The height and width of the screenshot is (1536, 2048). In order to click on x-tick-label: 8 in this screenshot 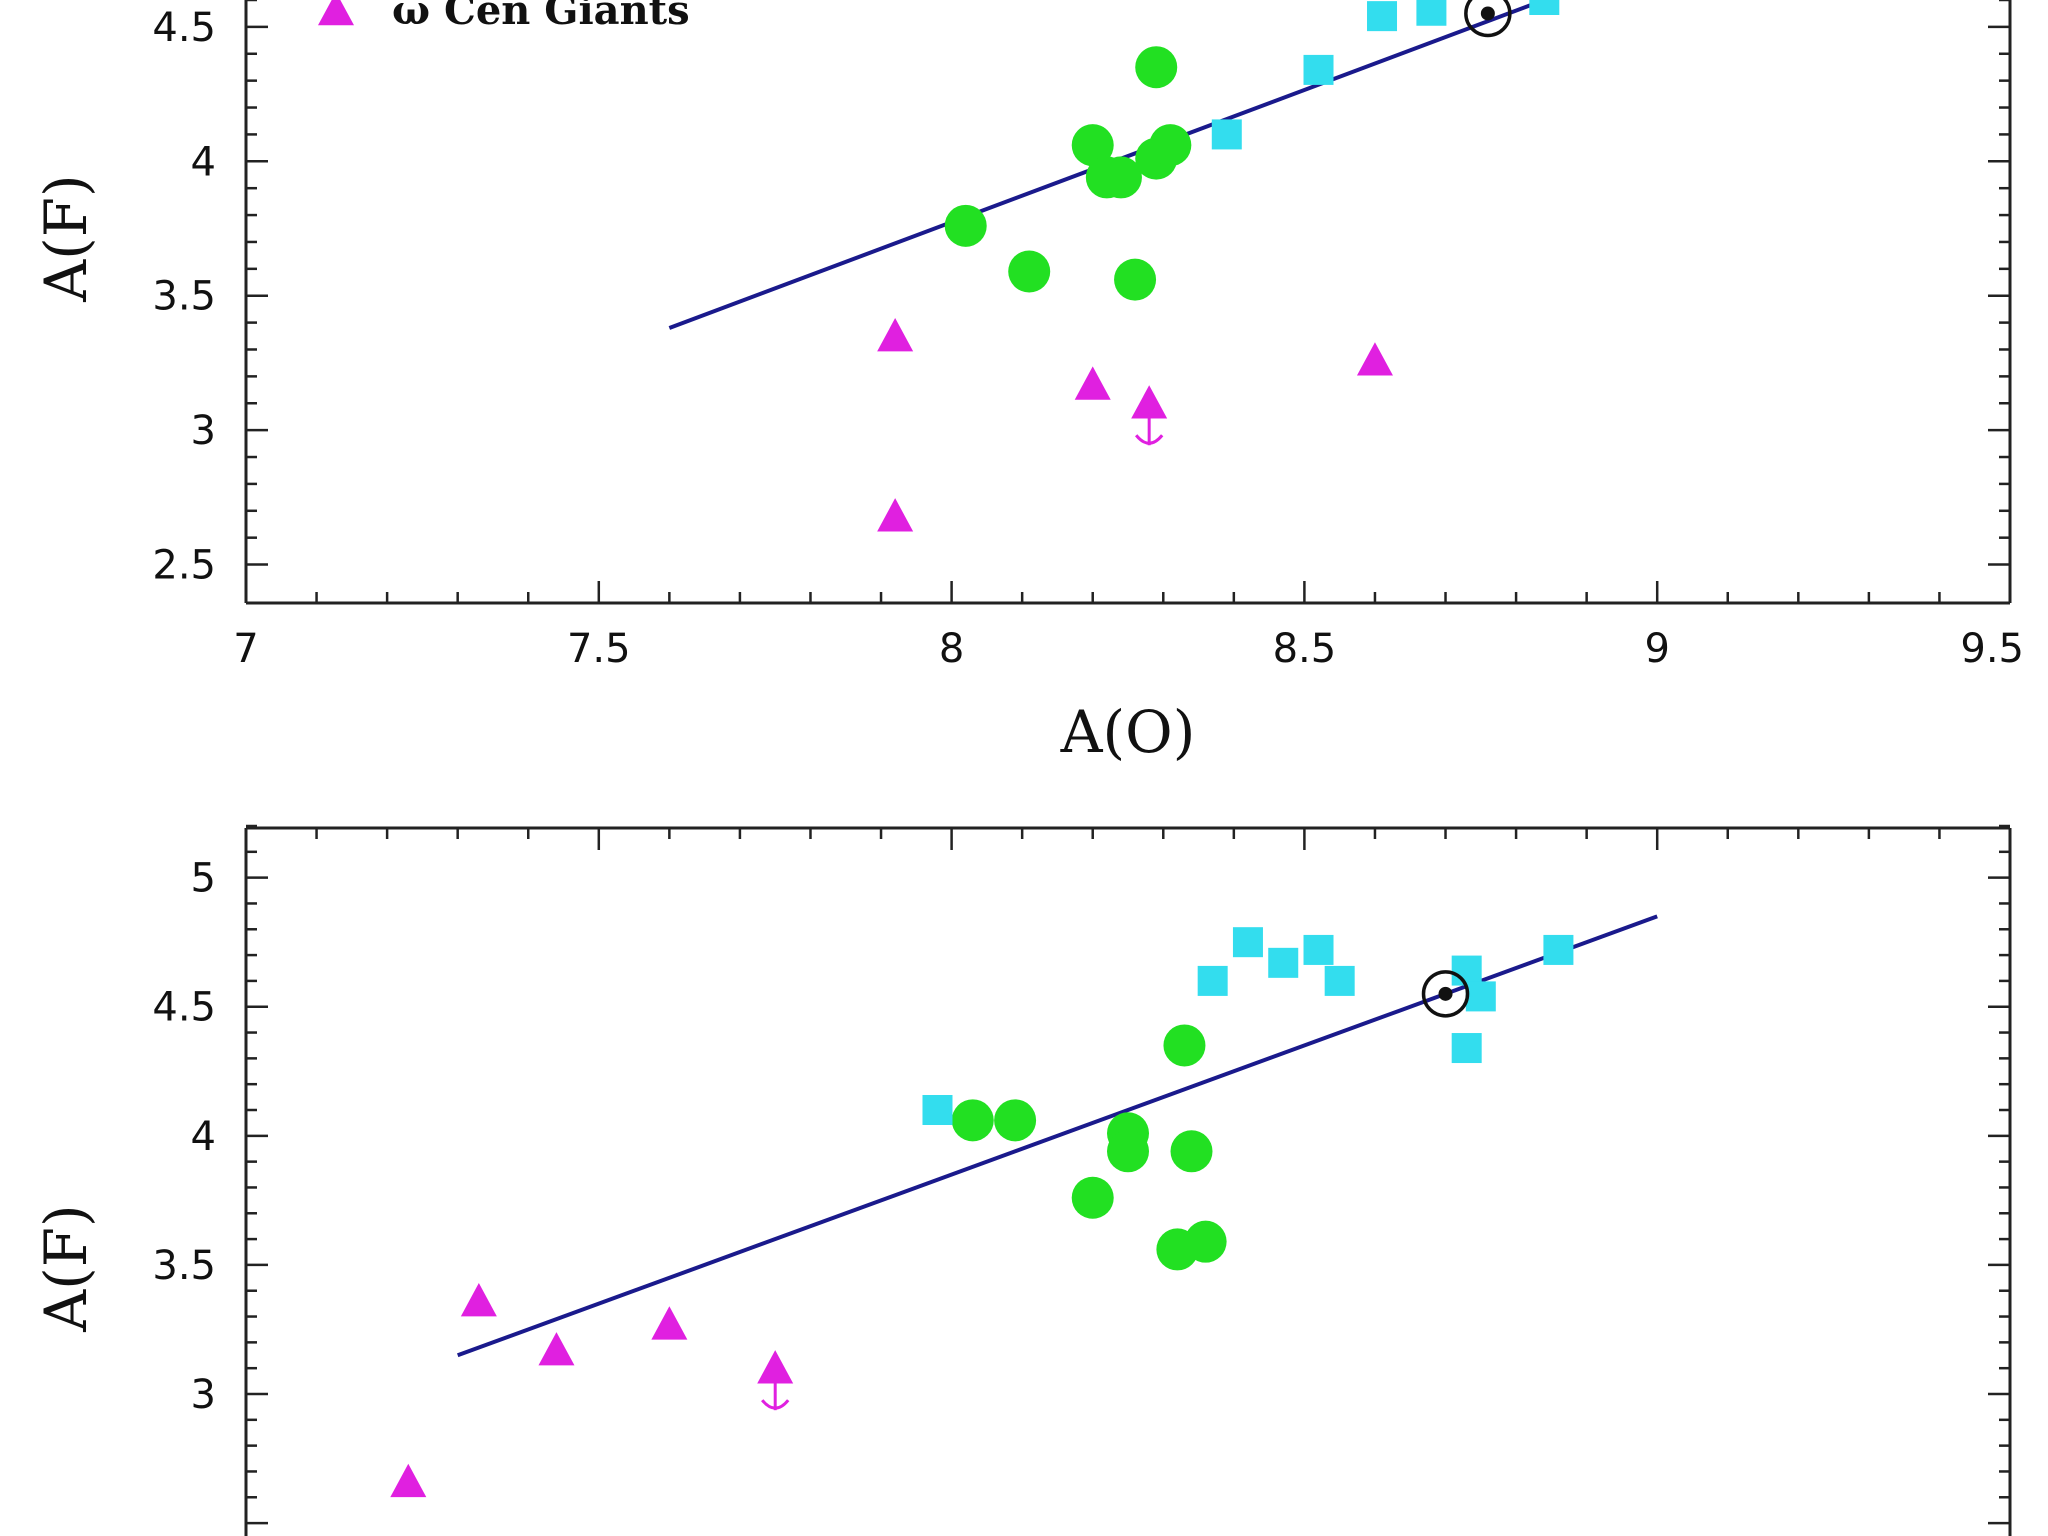, I will do `click(951, 649)`.